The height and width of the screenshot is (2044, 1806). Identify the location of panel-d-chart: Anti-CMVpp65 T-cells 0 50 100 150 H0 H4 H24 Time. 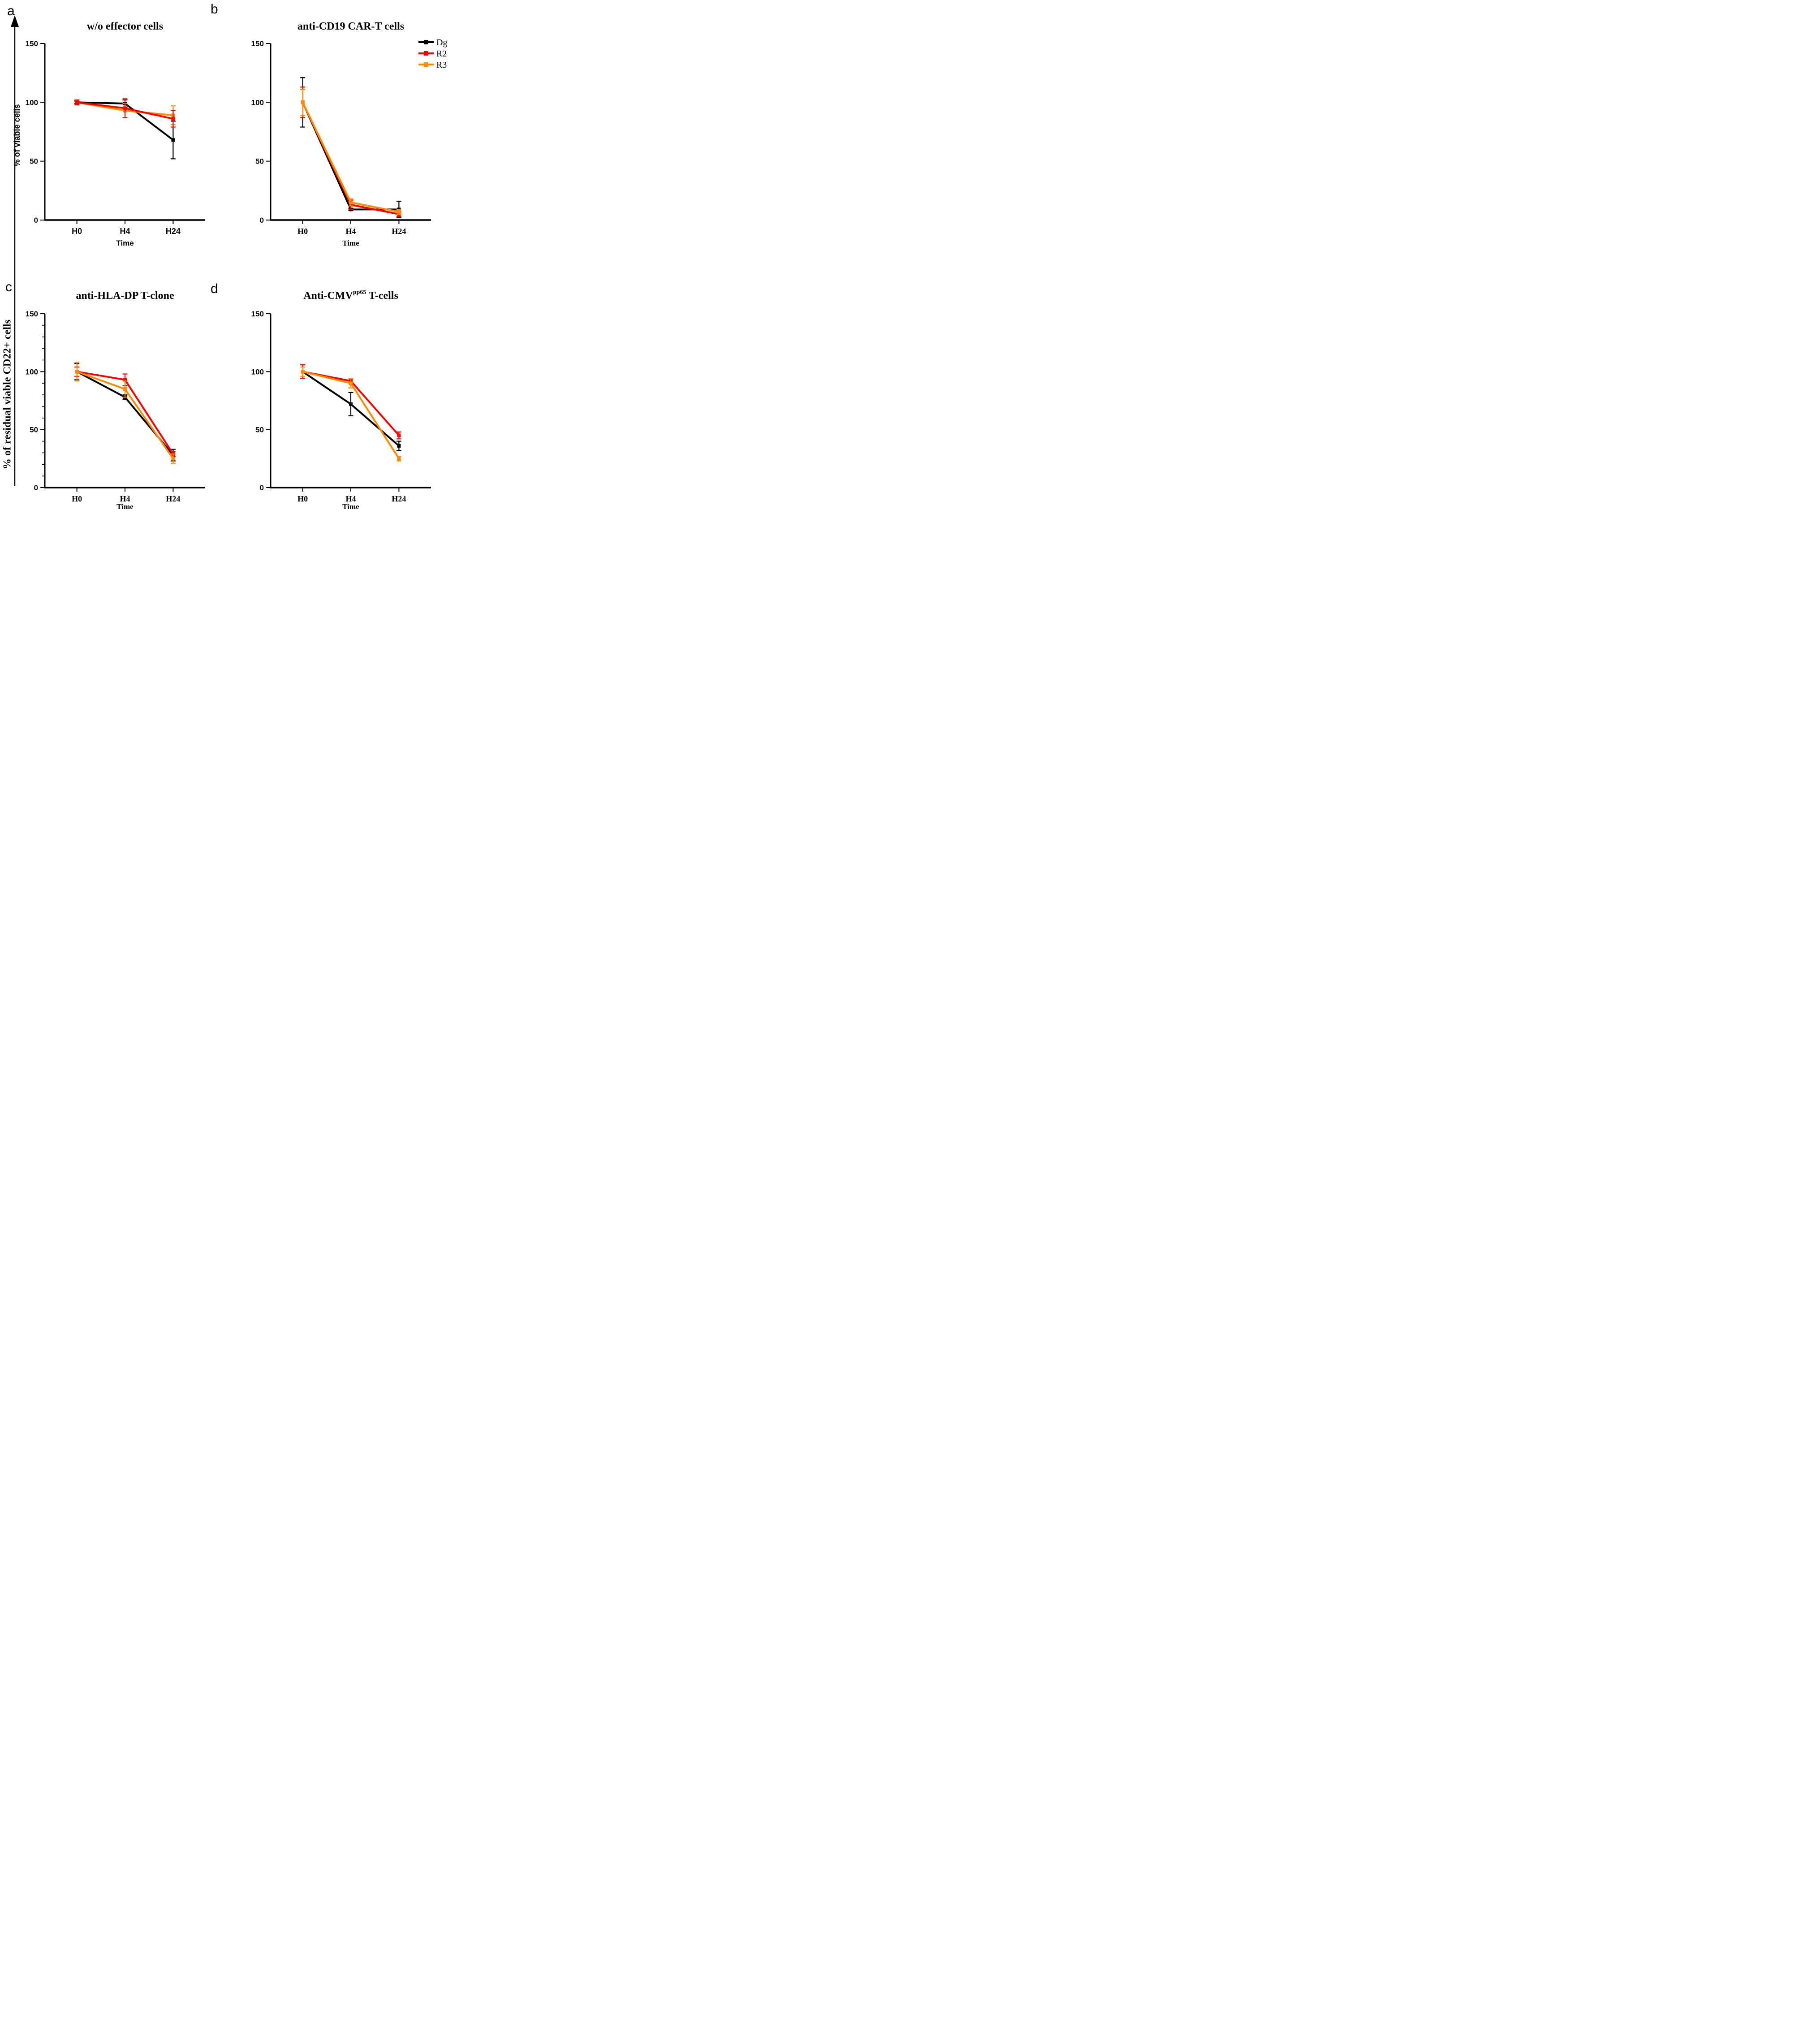
(339, 383).